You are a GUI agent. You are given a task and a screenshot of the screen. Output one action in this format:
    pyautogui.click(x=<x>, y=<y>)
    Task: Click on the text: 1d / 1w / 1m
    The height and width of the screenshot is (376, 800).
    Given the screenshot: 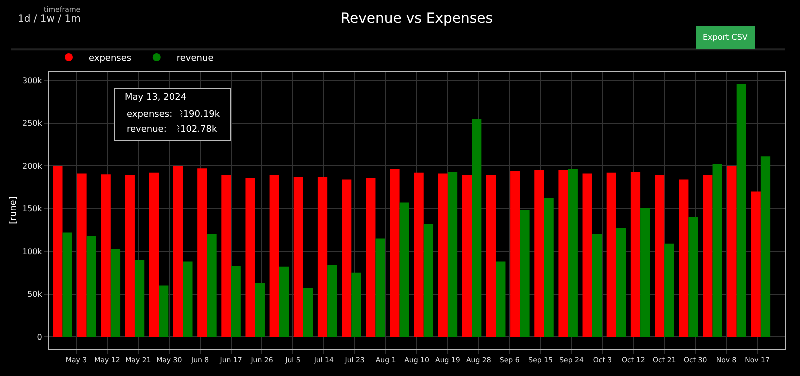 What is the action you would take?
    pyautogui.click(x=49, y=19)
    